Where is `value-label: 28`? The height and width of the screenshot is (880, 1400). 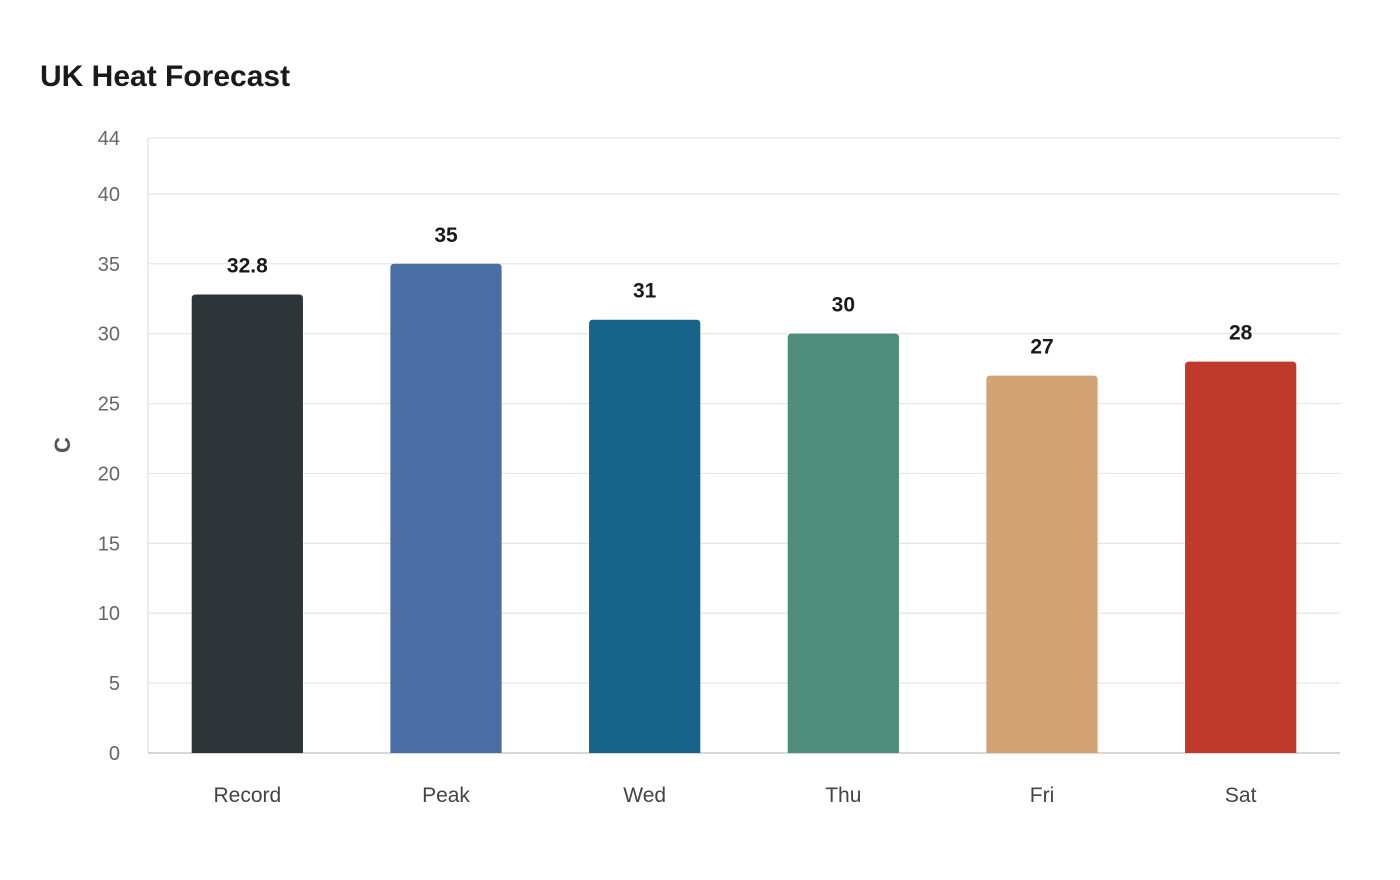 value-label: 28 is located at coordinates (1241, 333).